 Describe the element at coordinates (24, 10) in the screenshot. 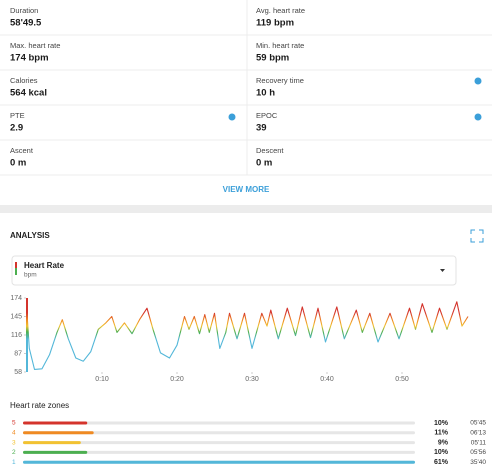

I see `stat-label: Duration` at that location.